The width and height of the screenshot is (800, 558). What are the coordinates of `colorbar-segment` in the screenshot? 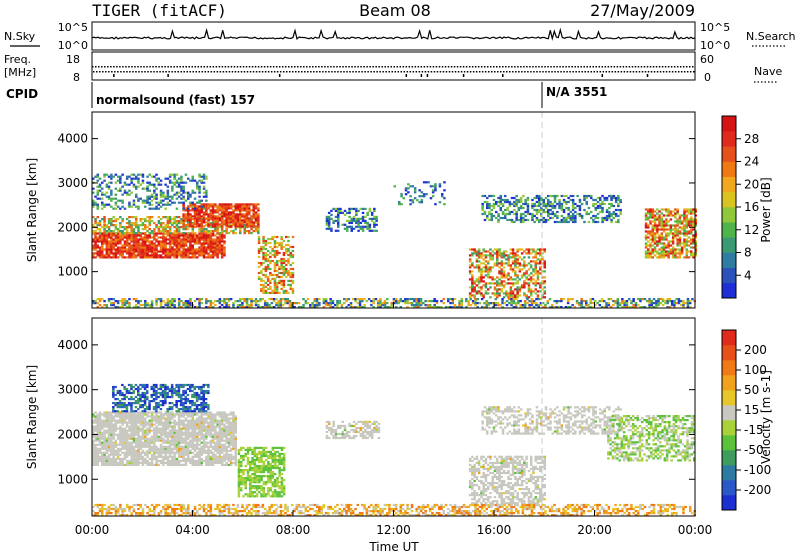 It's located at (729, 184).